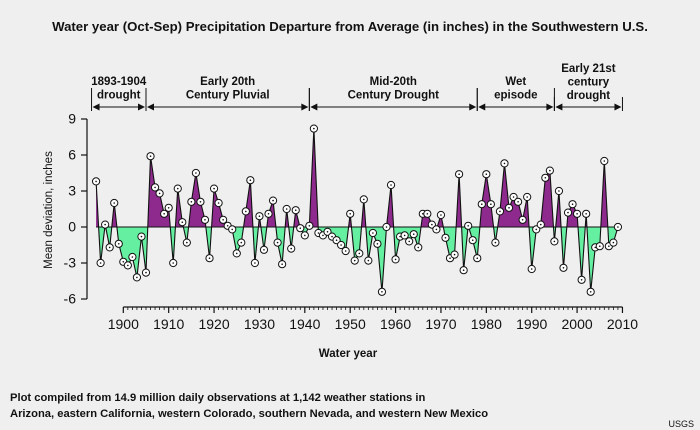 The image size is (700, 430). I want to click on data-point-center-1920, so click(214, 188).